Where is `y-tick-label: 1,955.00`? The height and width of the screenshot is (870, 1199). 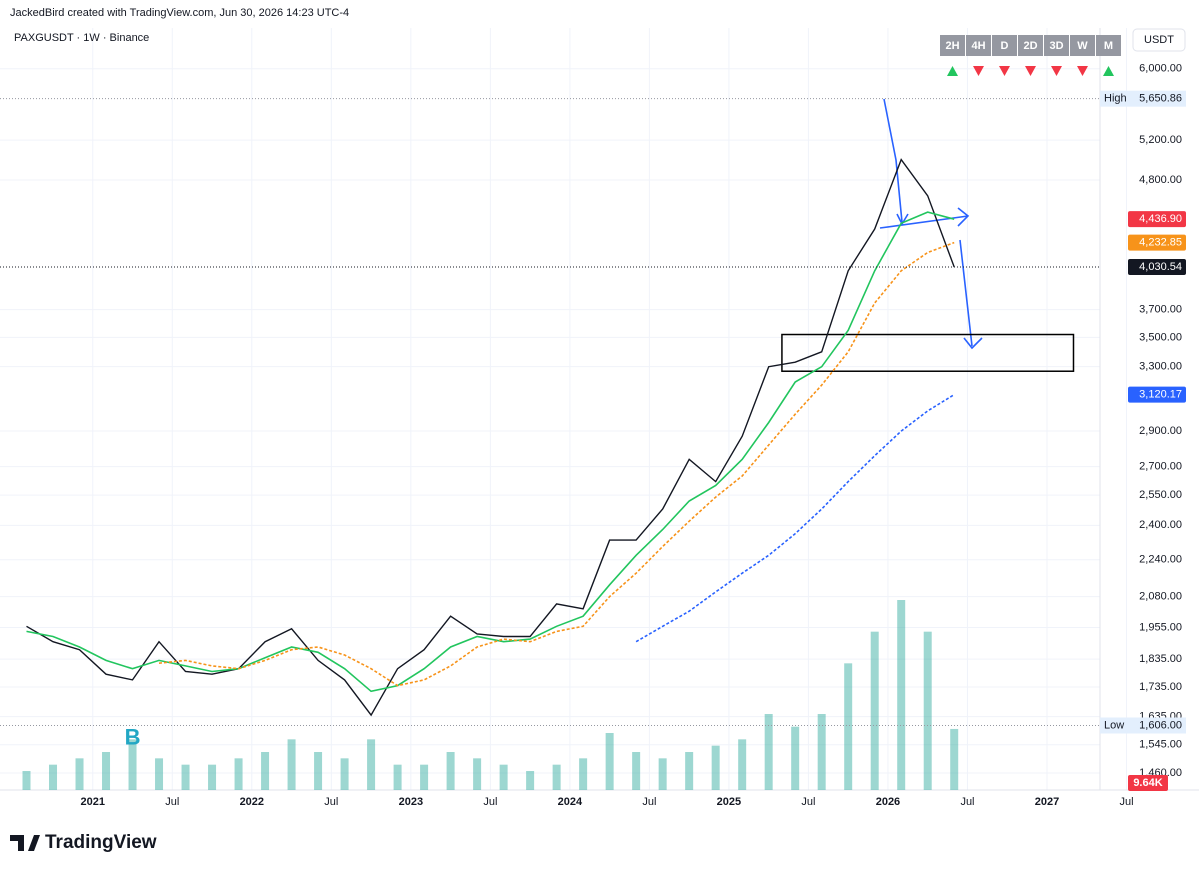 y-tick-label: 1,955.00 is located at coordinates (1160, 627).